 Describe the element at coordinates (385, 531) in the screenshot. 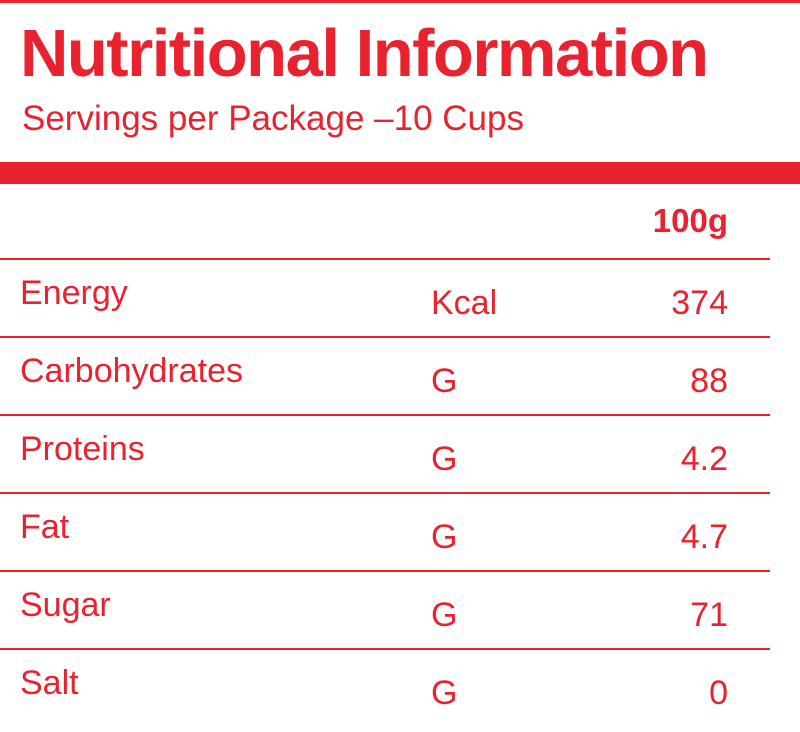

I see `table-row: Fat G 4.7` at that location.